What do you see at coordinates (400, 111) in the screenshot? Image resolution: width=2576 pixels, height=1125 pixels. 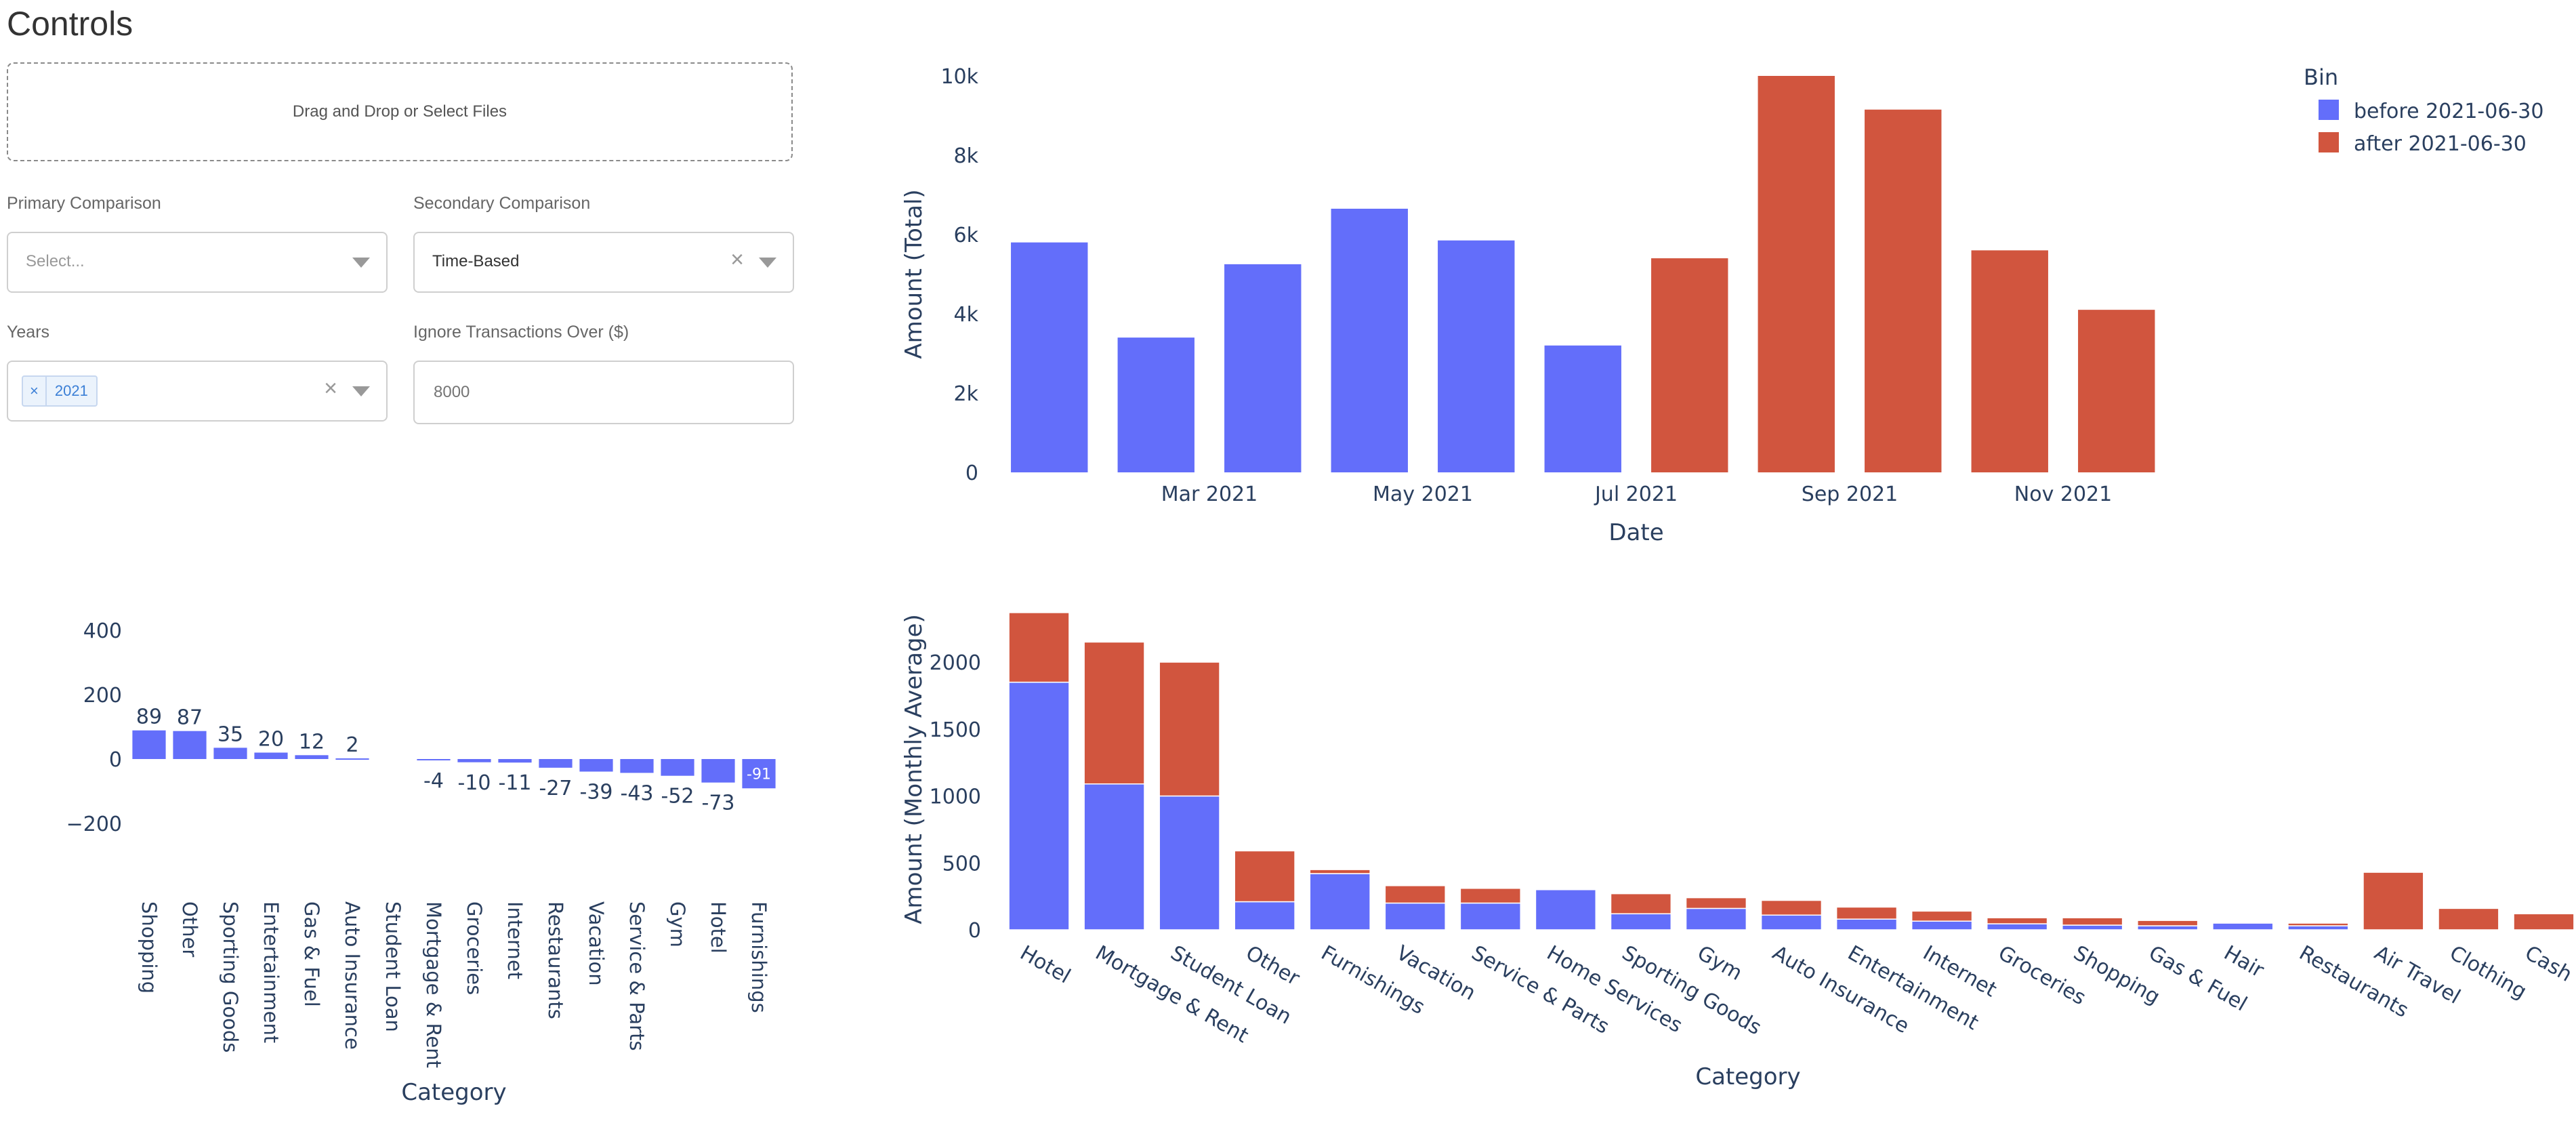 I see `file-upload-dropzone: Drag and Drop or Select Files` at bounding box center [400, 111].